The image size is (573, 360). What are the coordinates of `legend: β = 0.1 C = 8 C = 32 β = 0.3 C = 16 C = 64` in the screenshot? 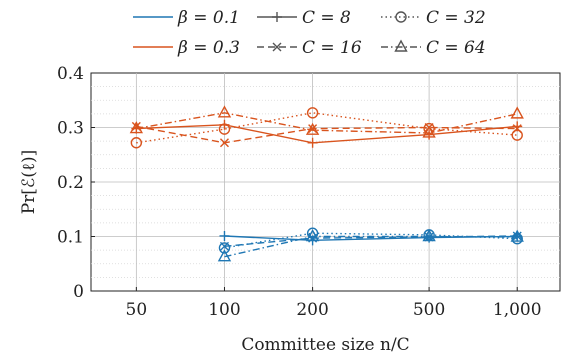 It's located at (309, 33).